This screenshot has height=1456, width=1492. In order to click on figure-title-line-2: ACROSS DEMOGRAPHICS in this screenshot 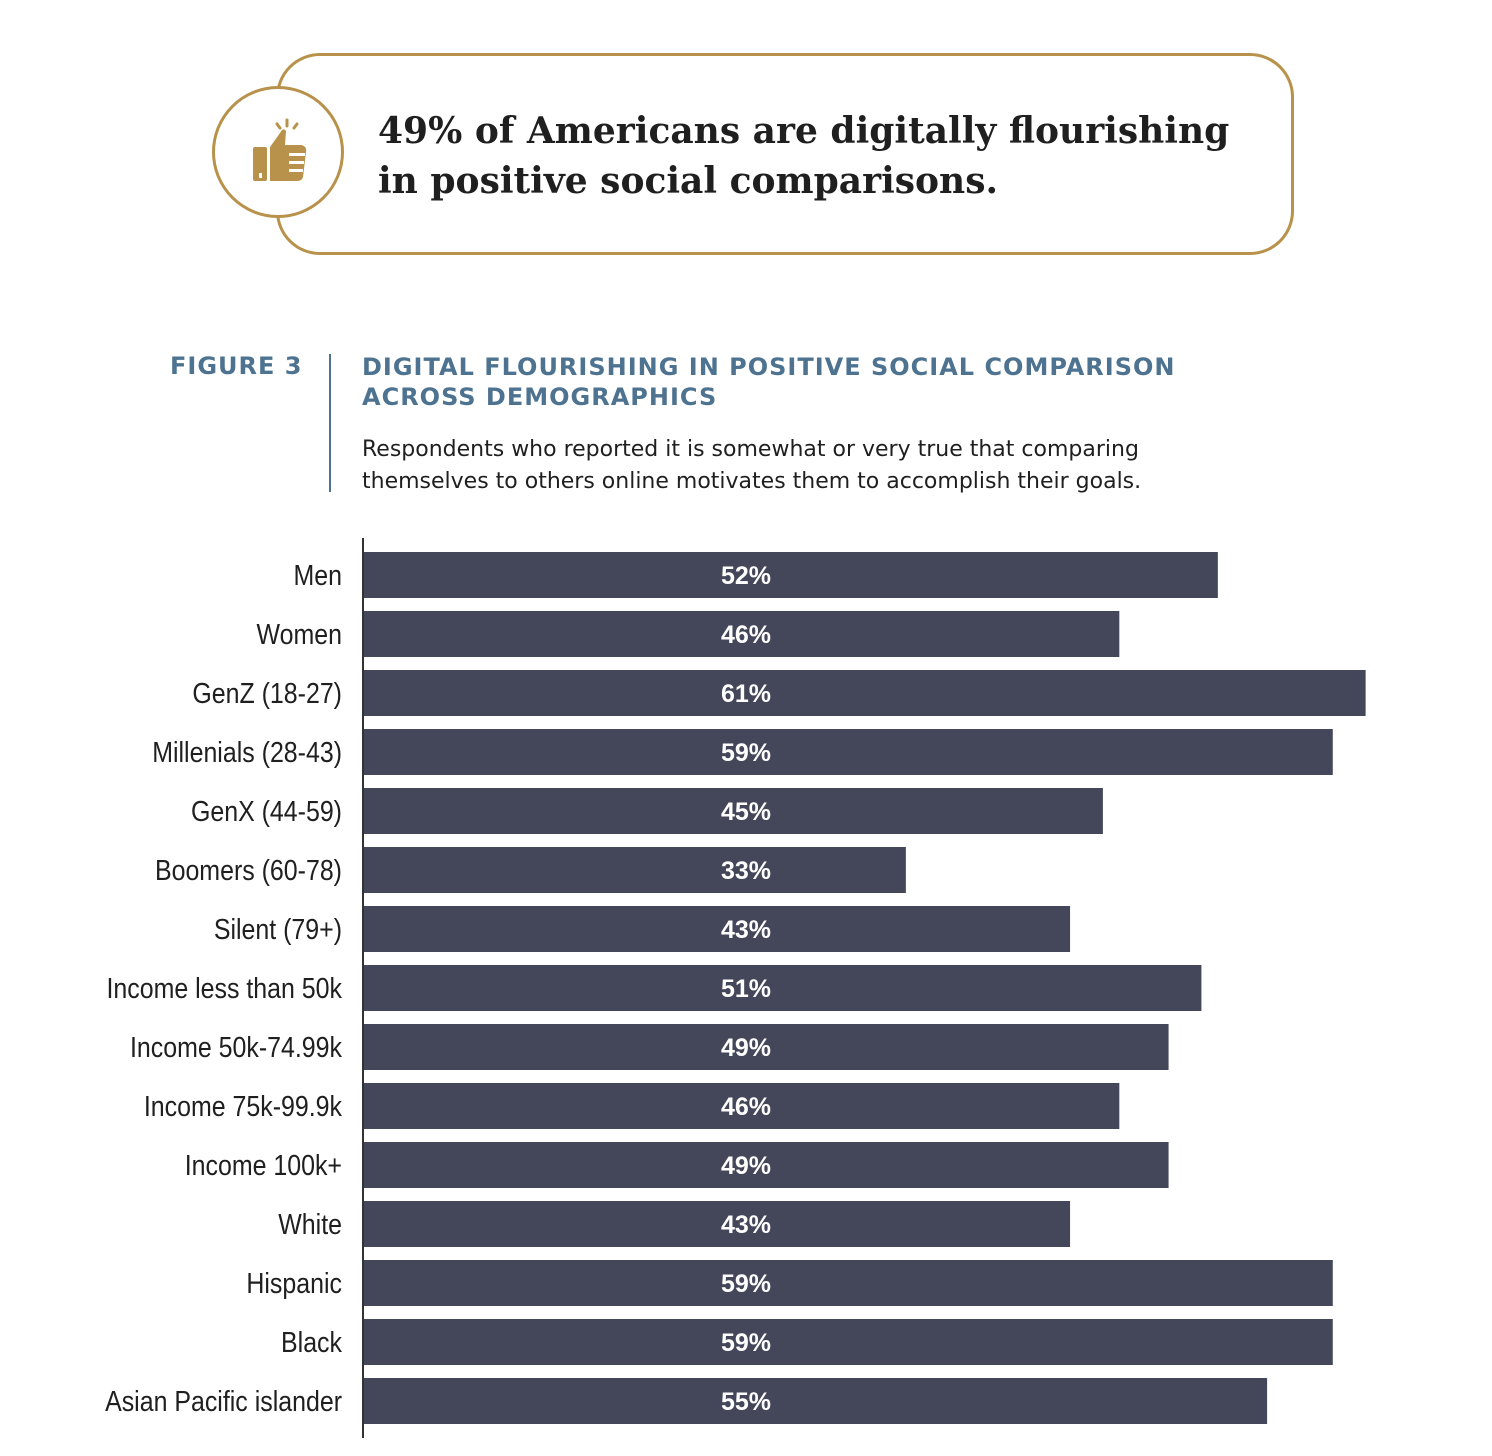, I will do `click(540, 397)`.